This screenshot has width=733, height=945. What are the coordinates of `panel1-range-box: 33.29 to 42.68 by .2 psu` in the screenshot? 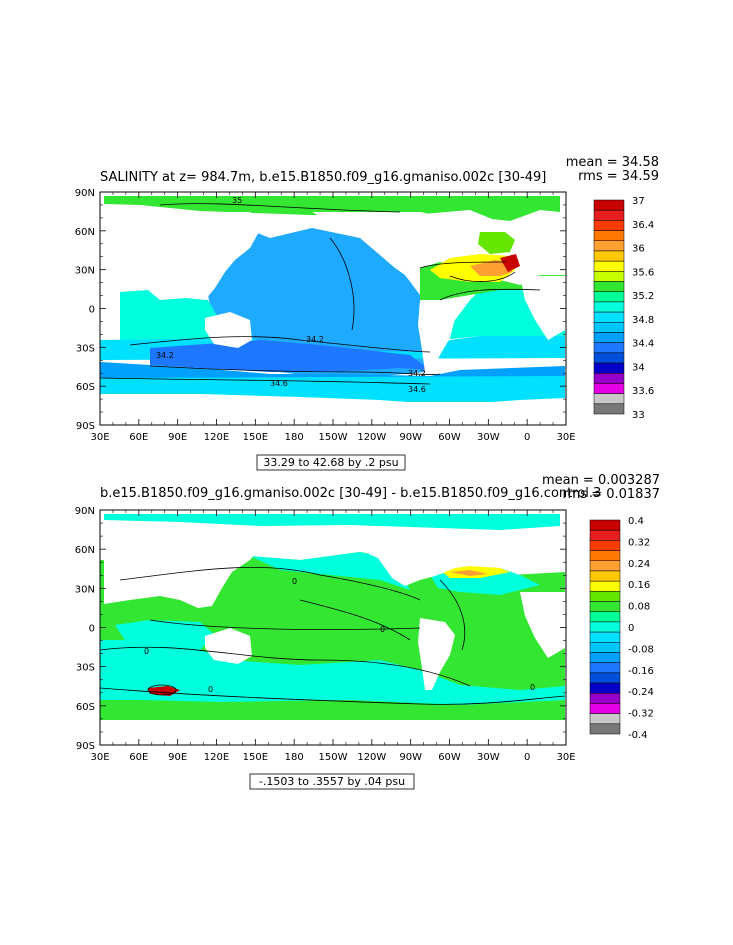 It's located at (331, 462).